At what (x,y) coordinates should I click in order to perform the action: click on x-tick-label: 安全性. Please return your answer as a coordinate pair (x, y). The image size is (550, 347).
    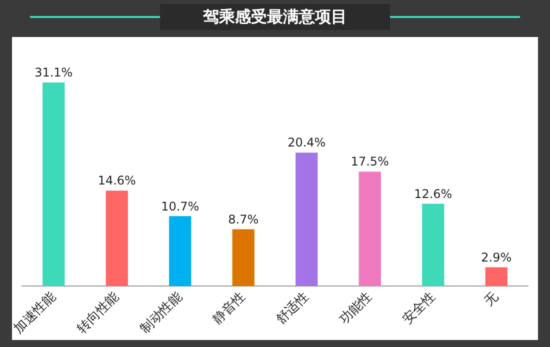
    Looking at the image, I should click on (418, 308).